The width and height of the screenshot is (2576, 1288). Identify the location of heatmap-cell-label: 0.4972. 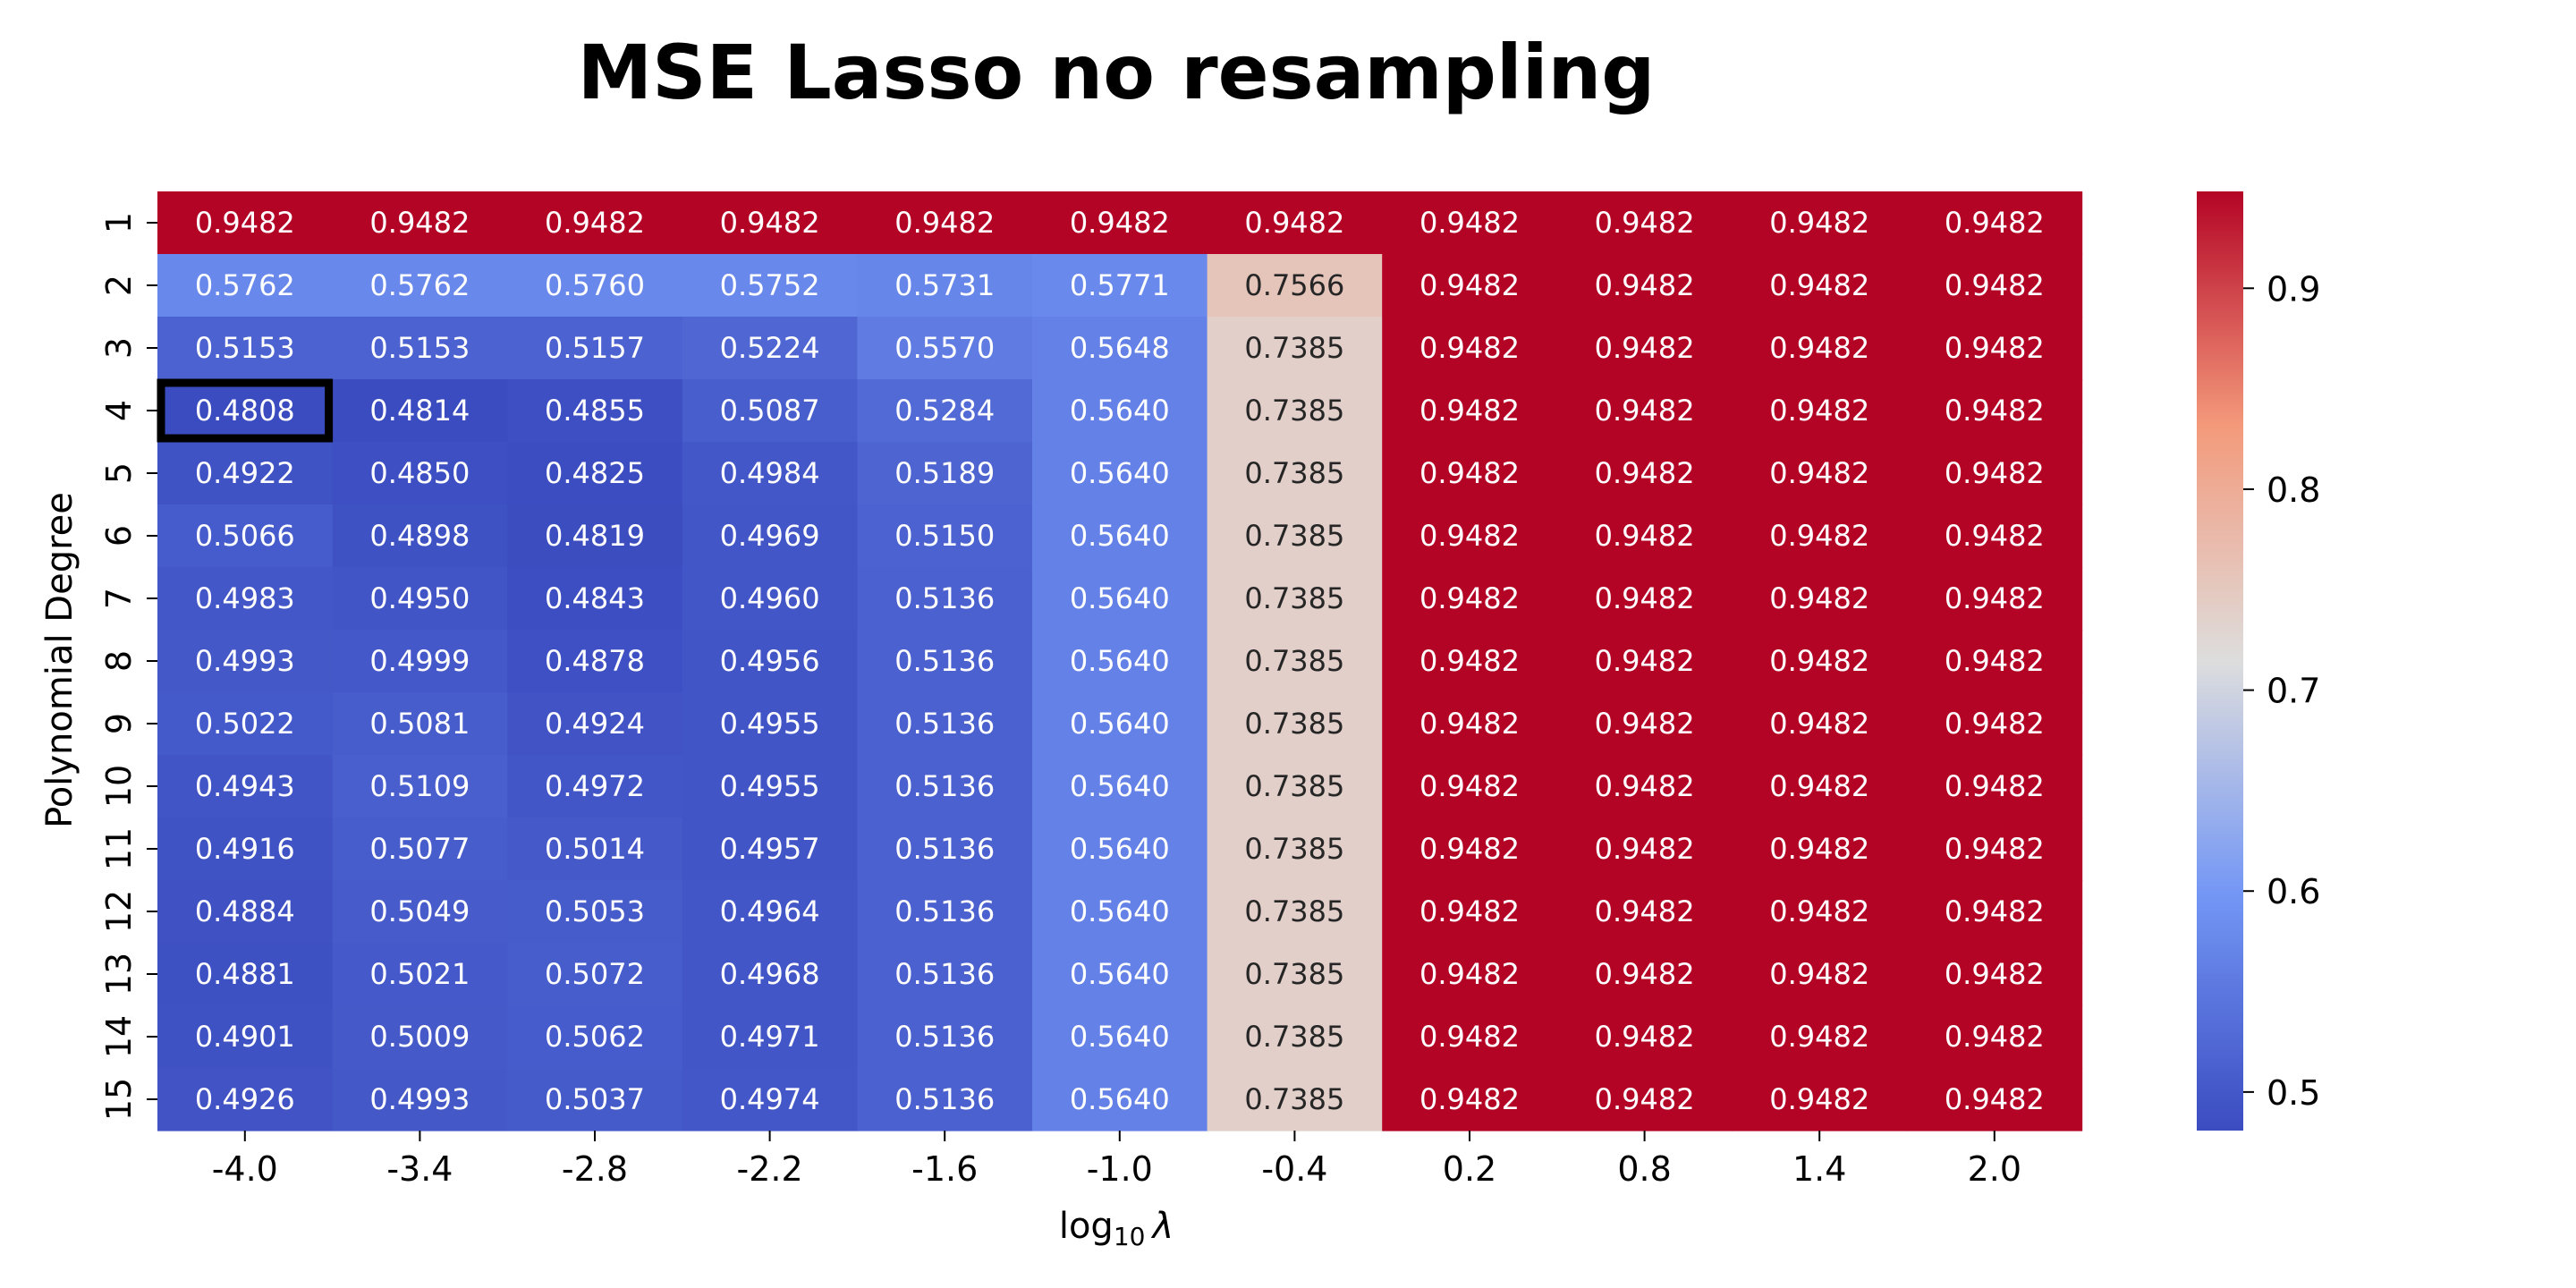
(595, 786).